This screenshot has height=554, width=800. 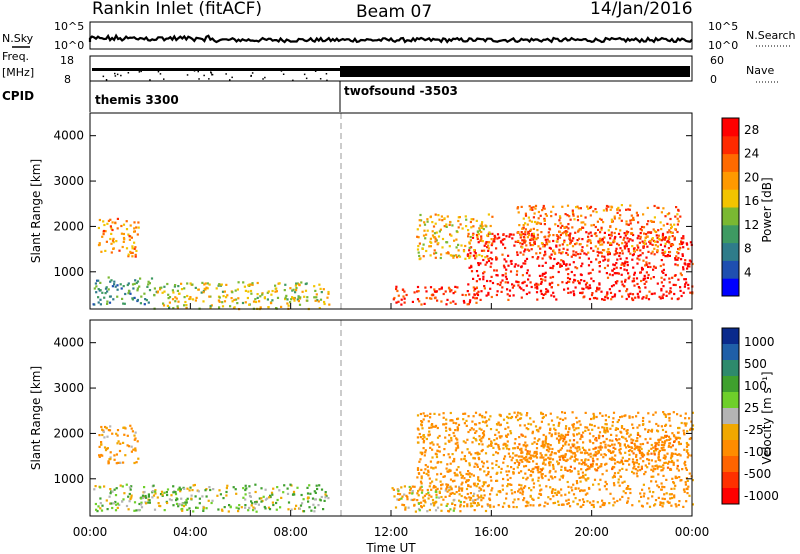 I want to click on power-colorbar-label: Power [dB], so click(x=767, y=209).